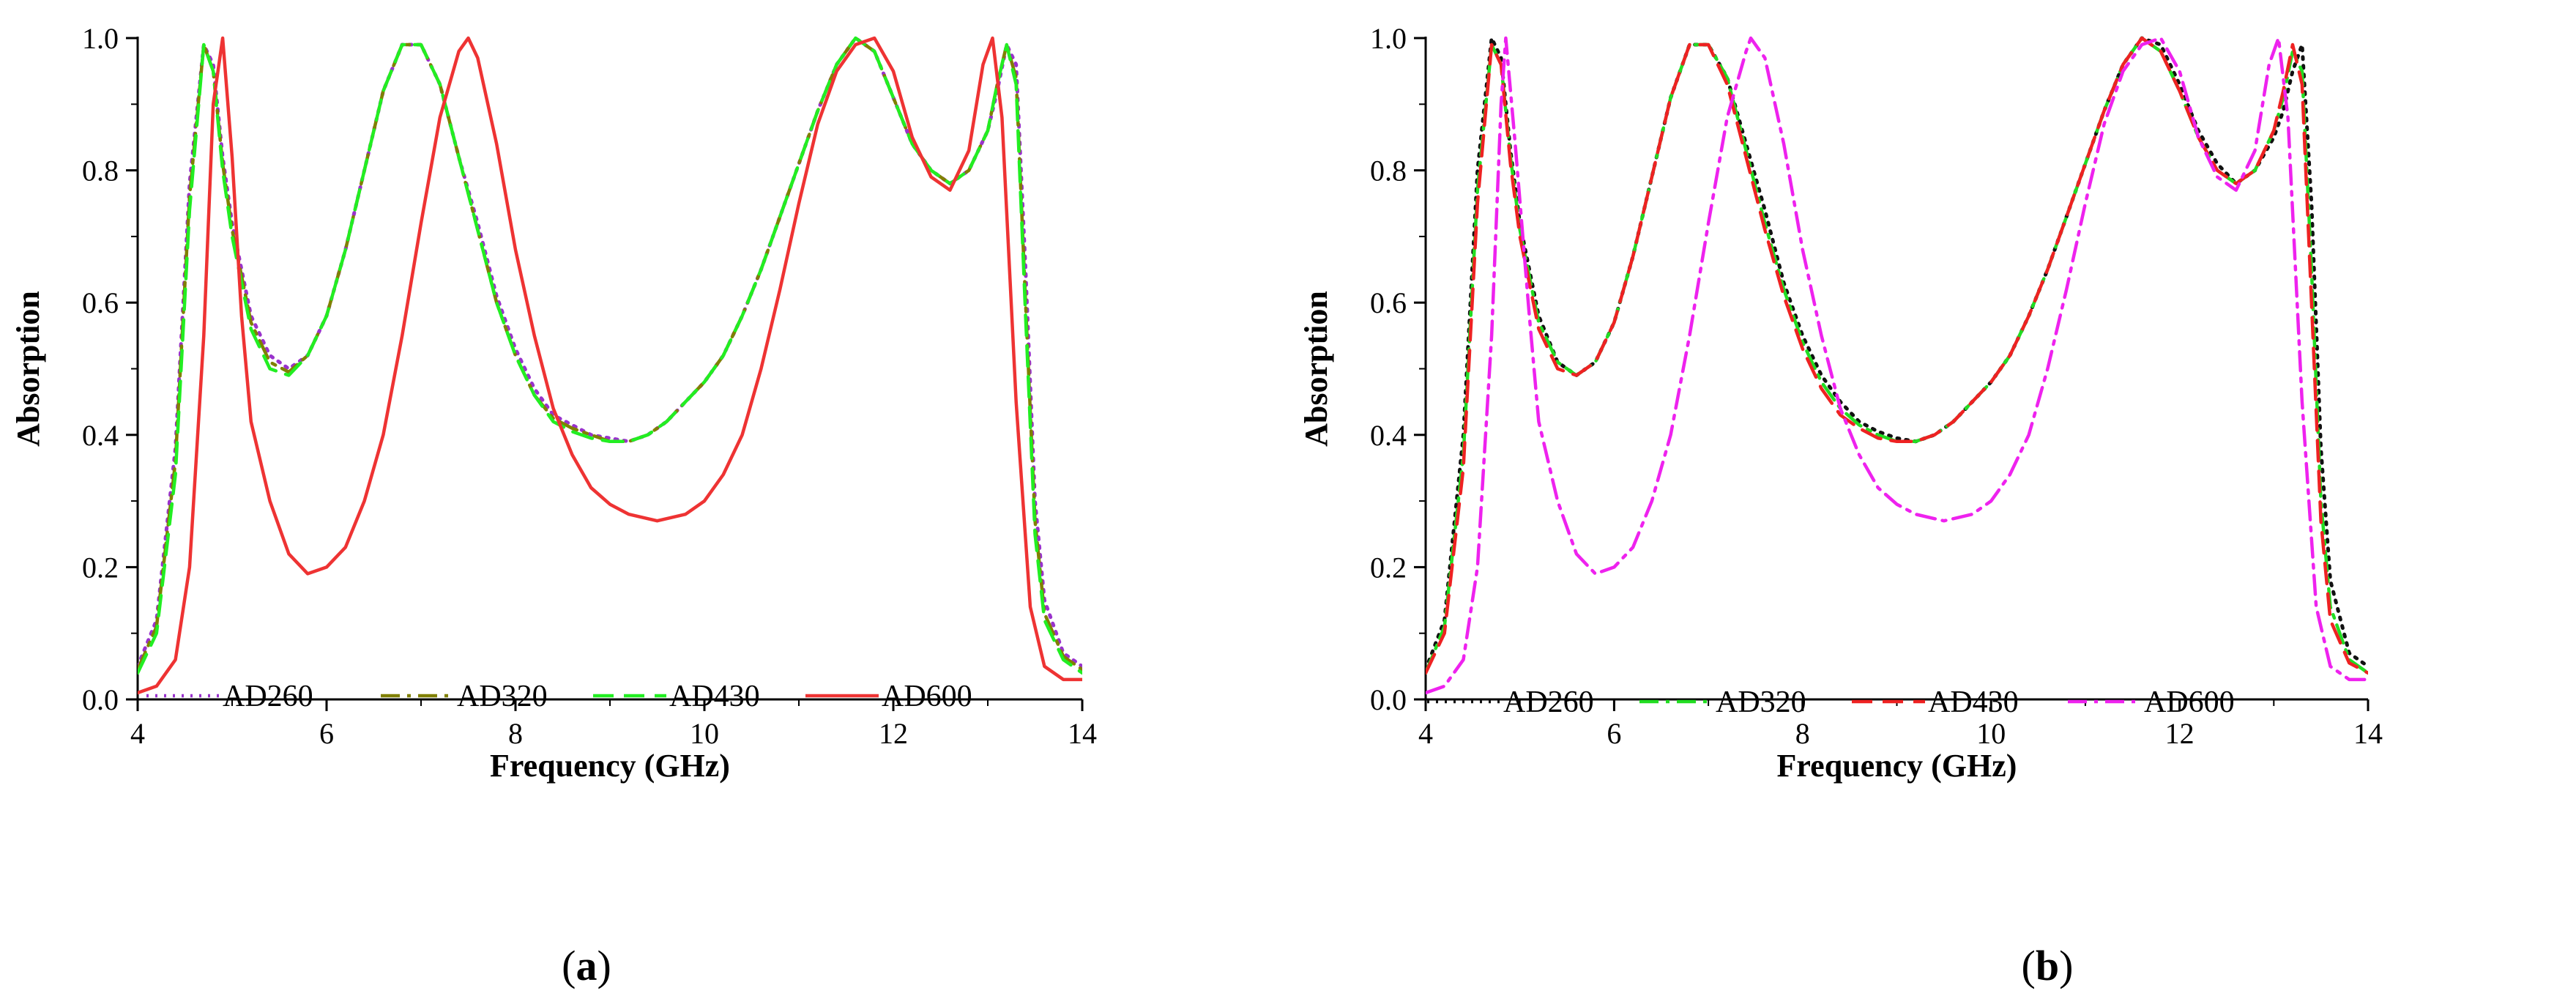 The image size is (2576, 1007). What do you see at coordinates (2028, 965) in the screenshot?
I see `caption-b-open: (` at bounding box center [2028, 965].